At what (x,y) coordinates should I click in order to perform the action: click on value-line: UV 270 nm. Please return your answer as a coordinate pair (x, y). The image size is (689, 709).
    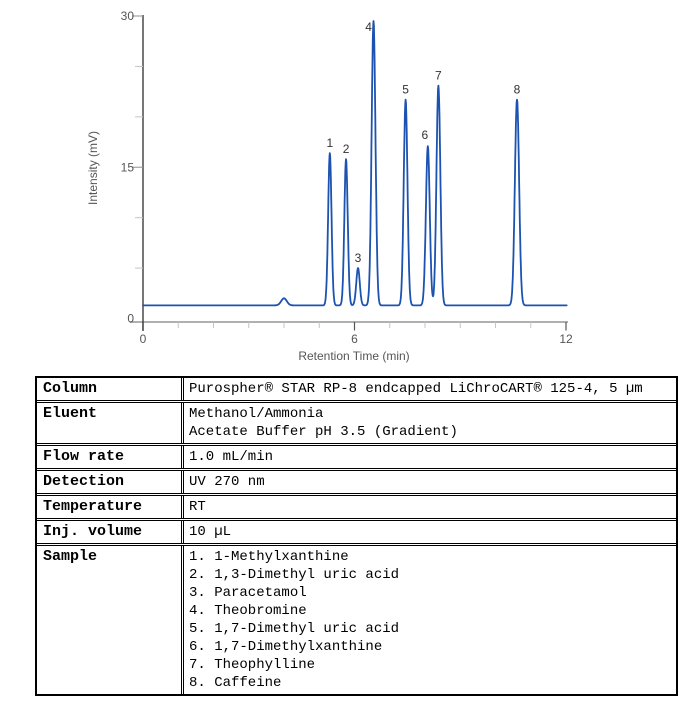
    Looking at the image, I should click on (227, 482).